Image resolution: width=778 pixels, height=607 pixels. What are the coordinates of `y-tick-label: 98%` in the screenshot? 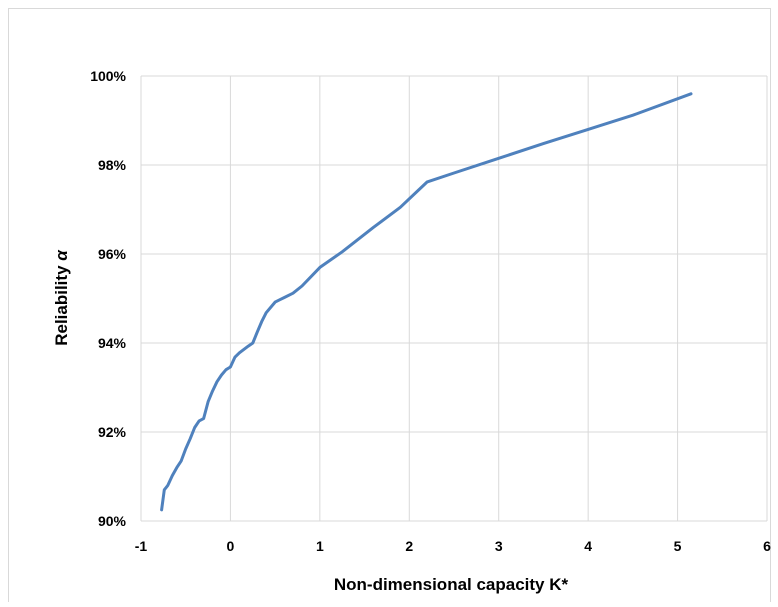 It's located at (112, 165).